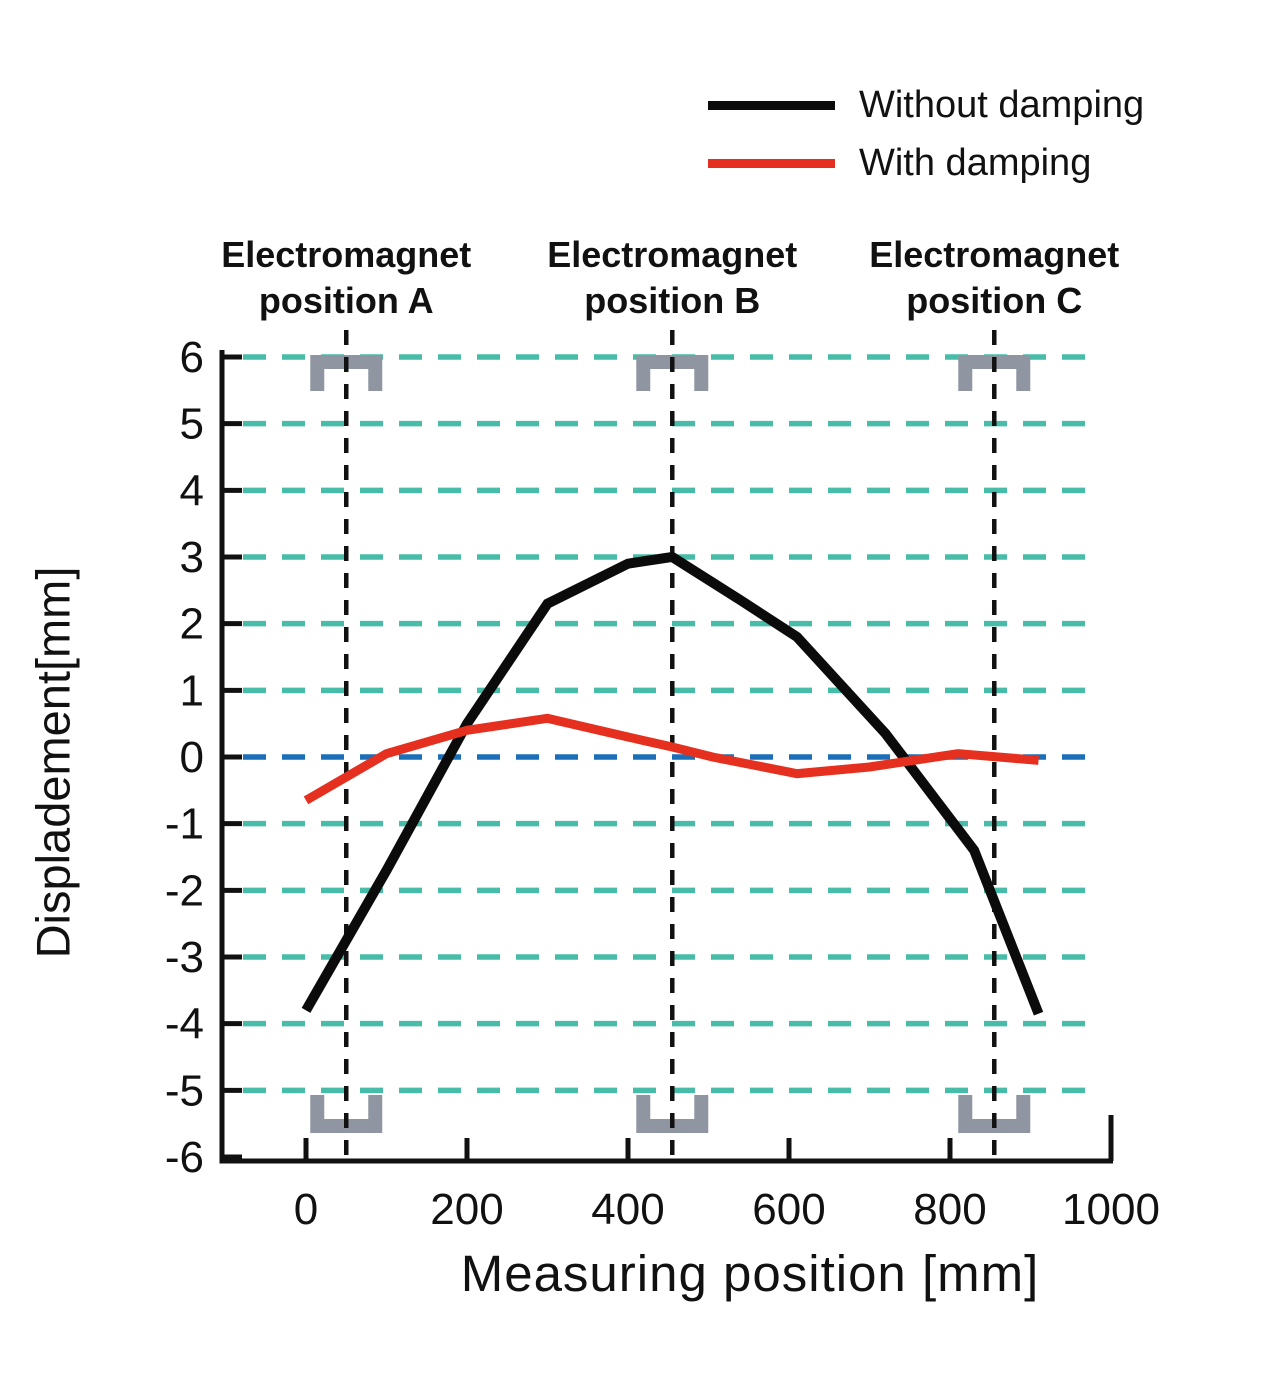 The height and width of the screenshot is (1380, 1280). What do you see at coordinates (346, 278) in the screenshot?
I see `electromagnet-position-a-label: Electromagnet position A` at bounding box center [346, 278].